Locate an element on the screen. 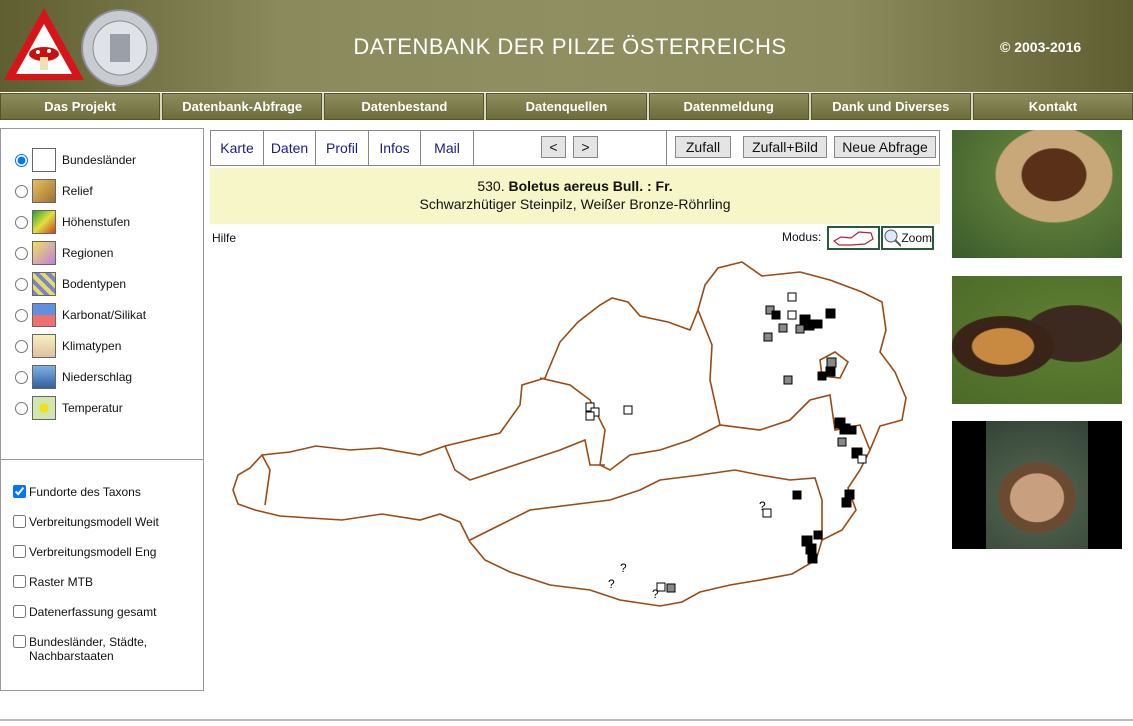  nav-button: Datenbestand is located at coordinates (404, 106).